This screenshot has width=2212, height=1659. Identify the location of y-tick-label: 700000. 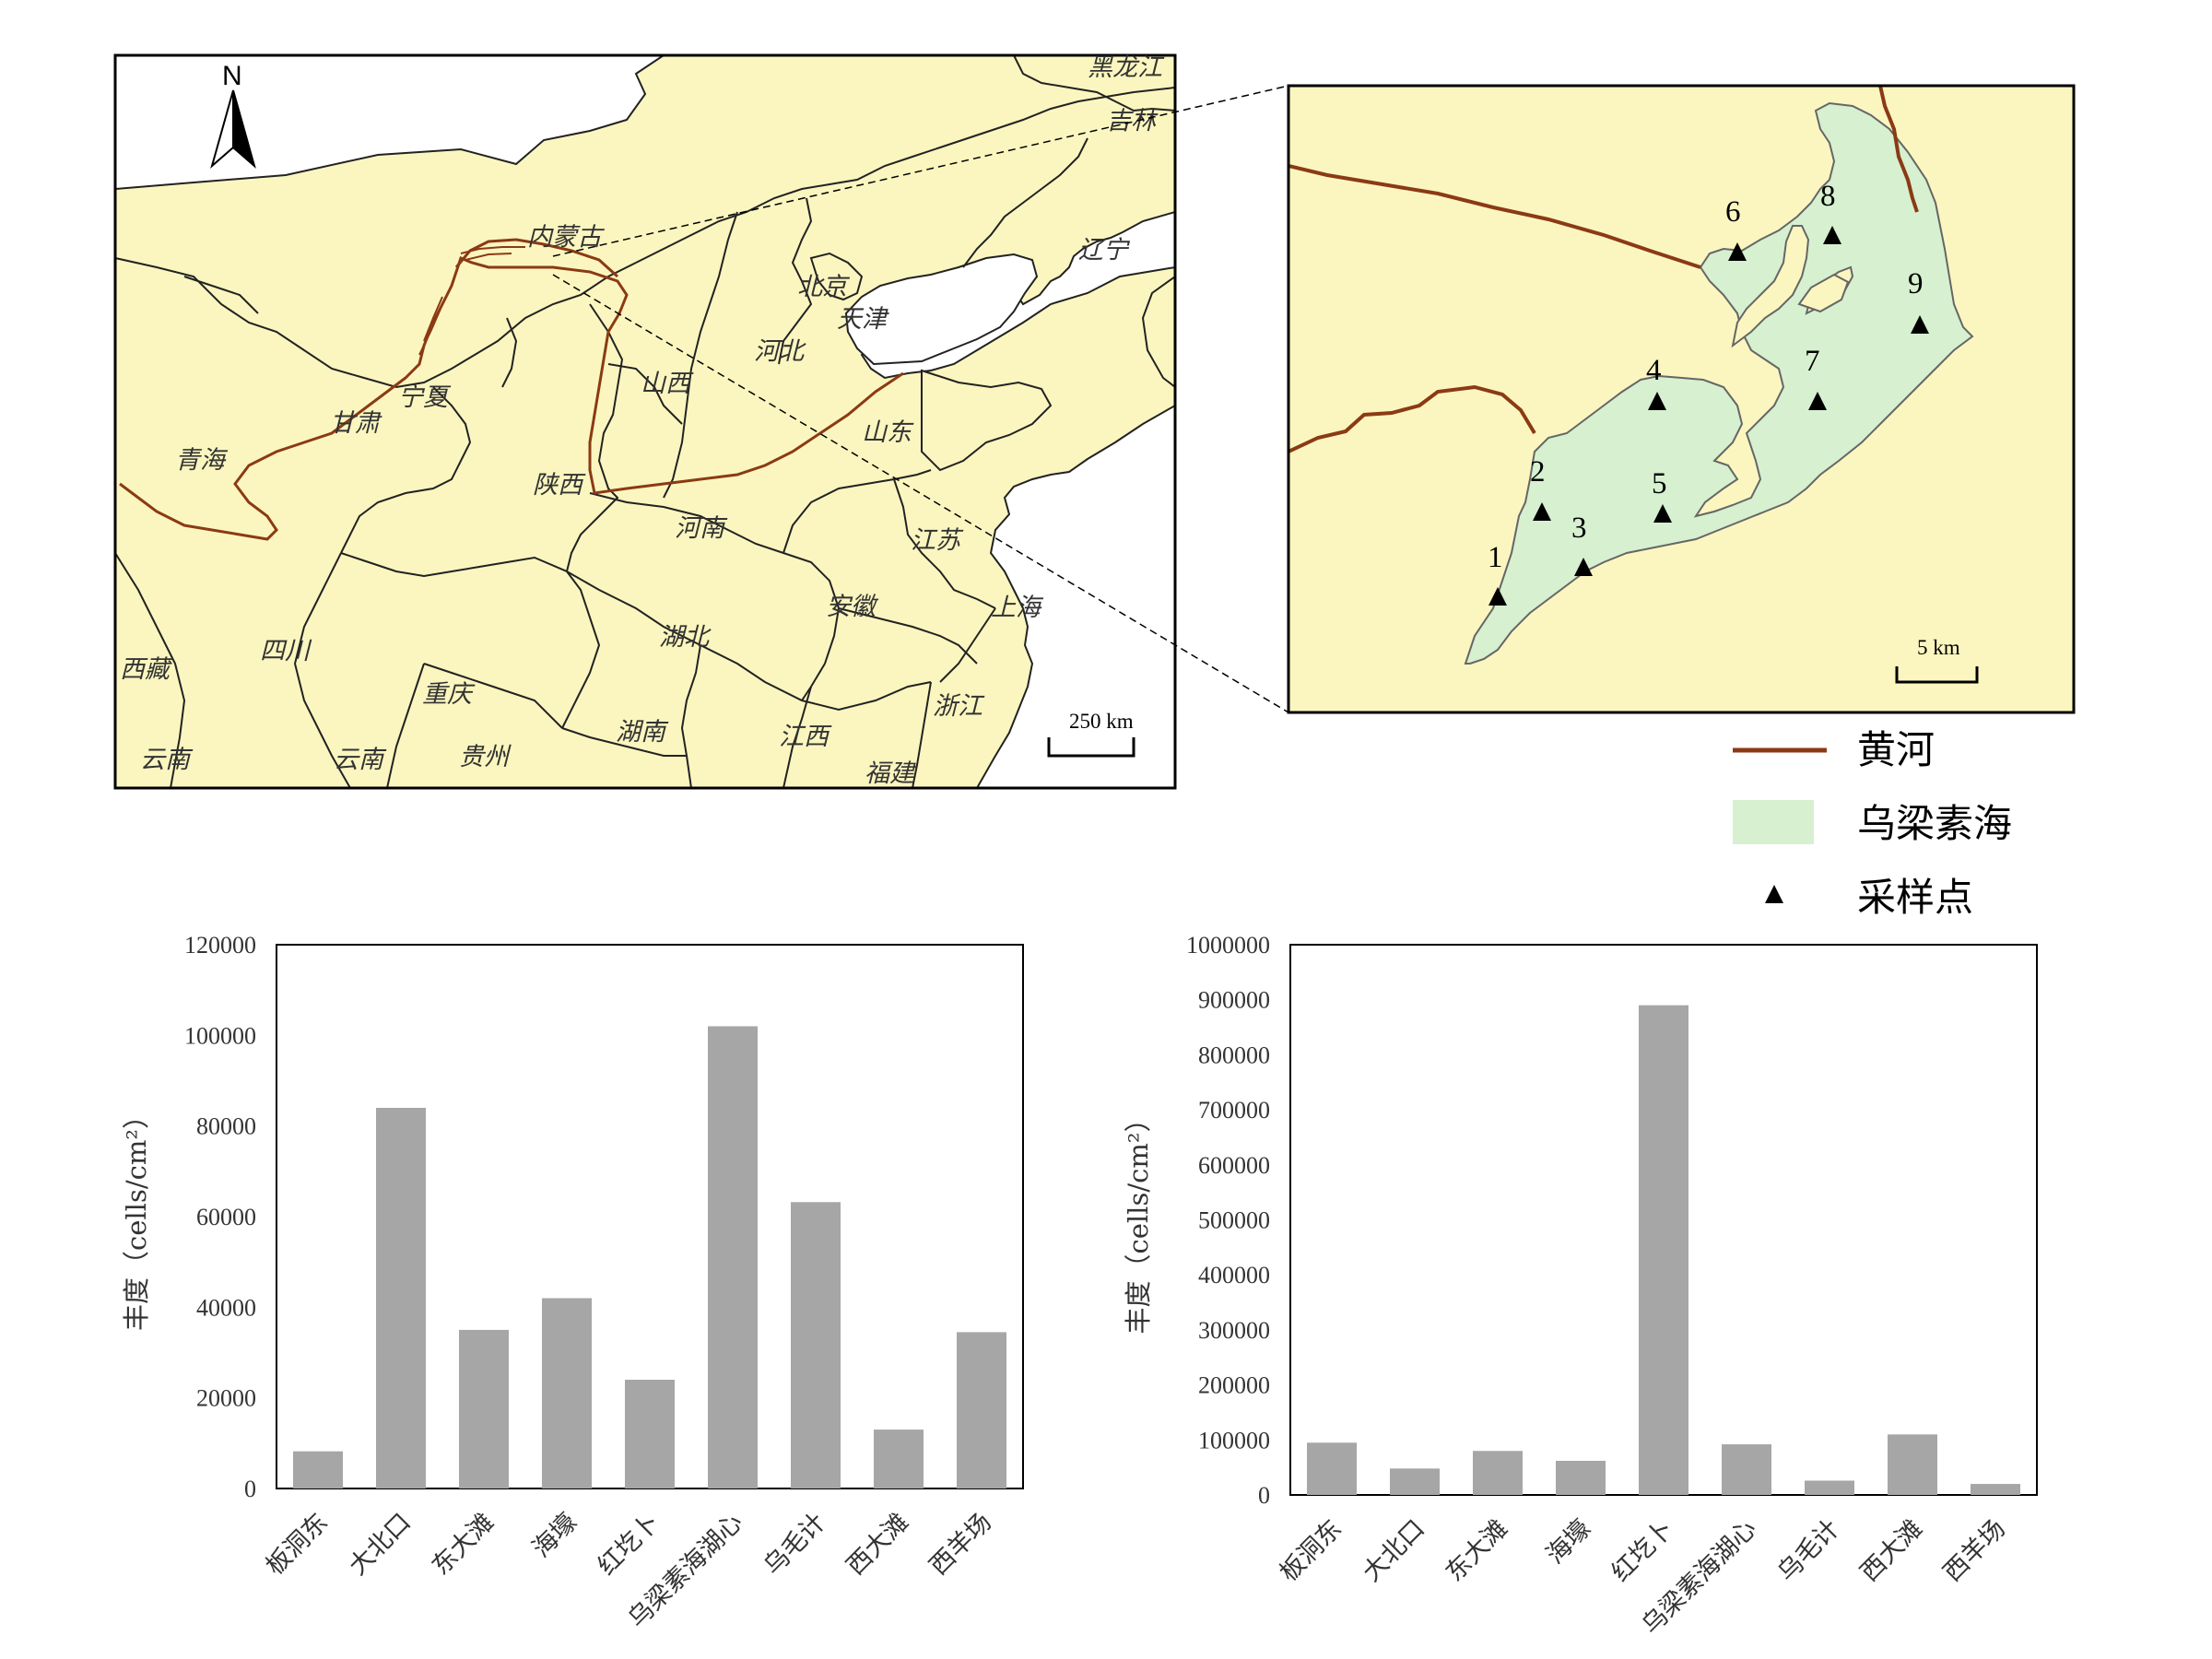
(1234, 1110).